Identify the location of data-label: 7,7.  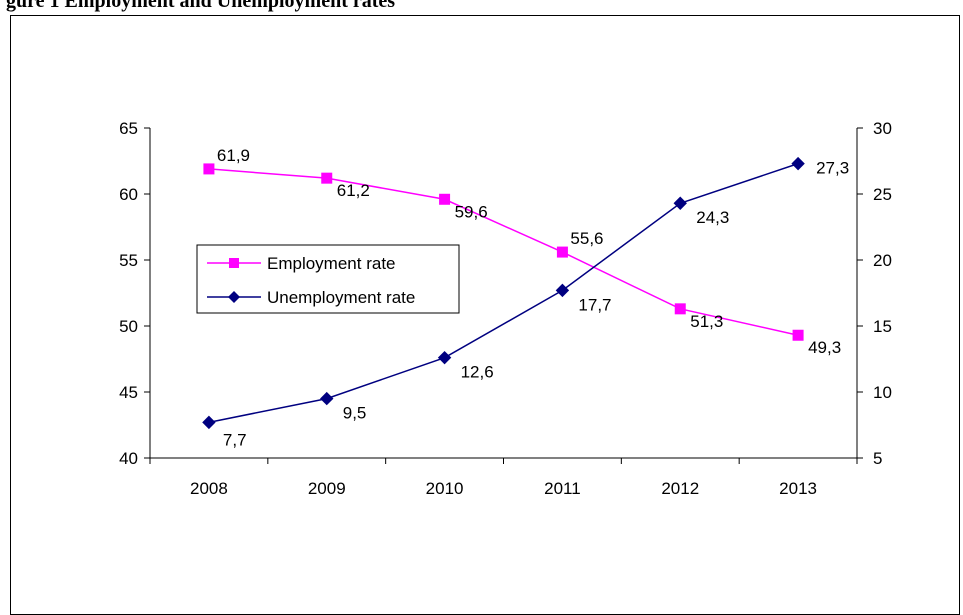
(235, 439).